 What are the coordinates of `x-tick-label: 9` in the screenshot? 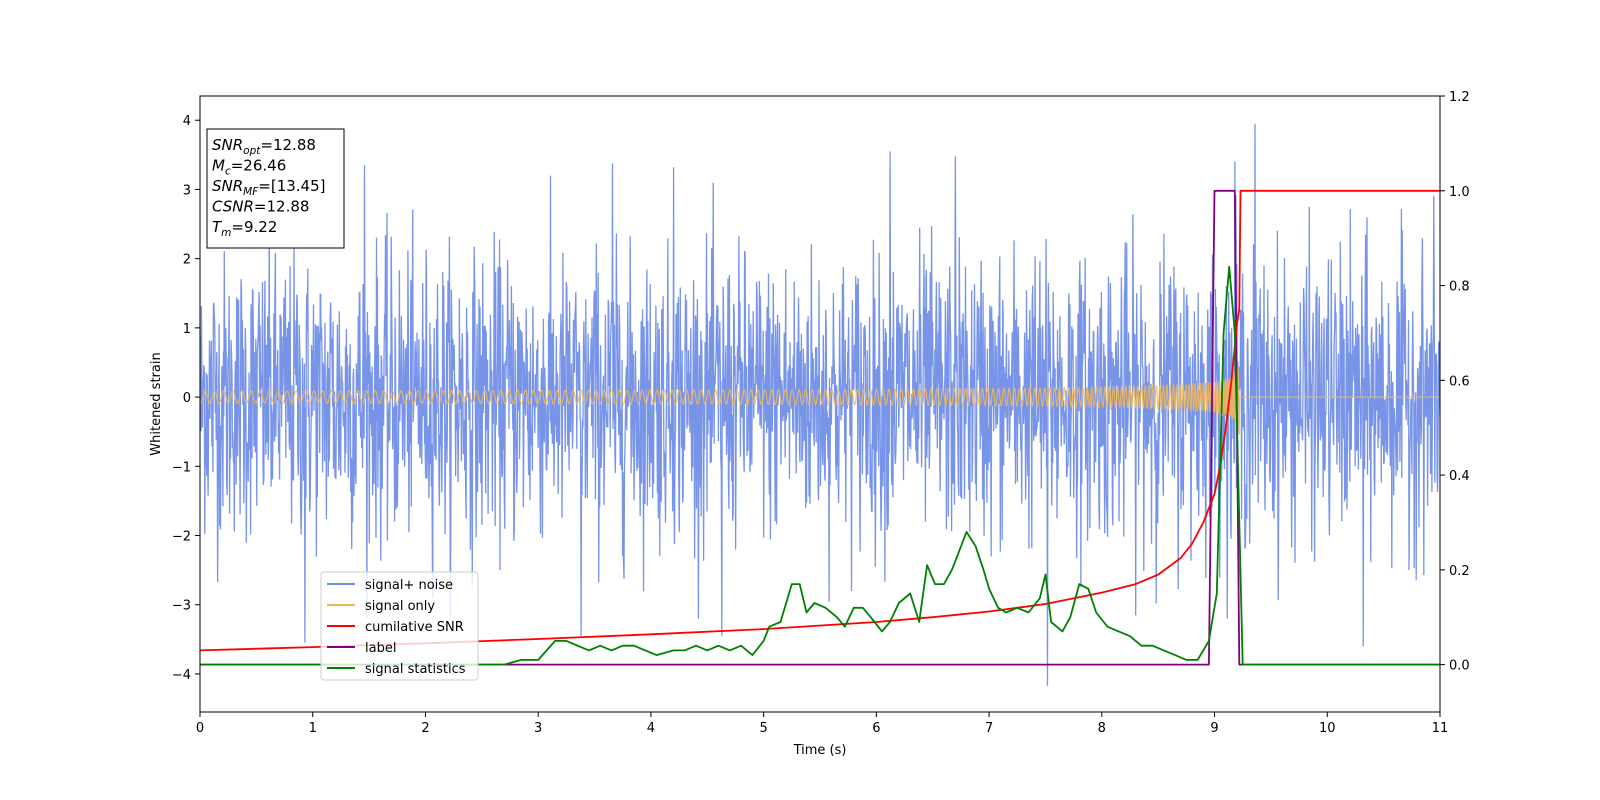 It's located at (1214, 728).